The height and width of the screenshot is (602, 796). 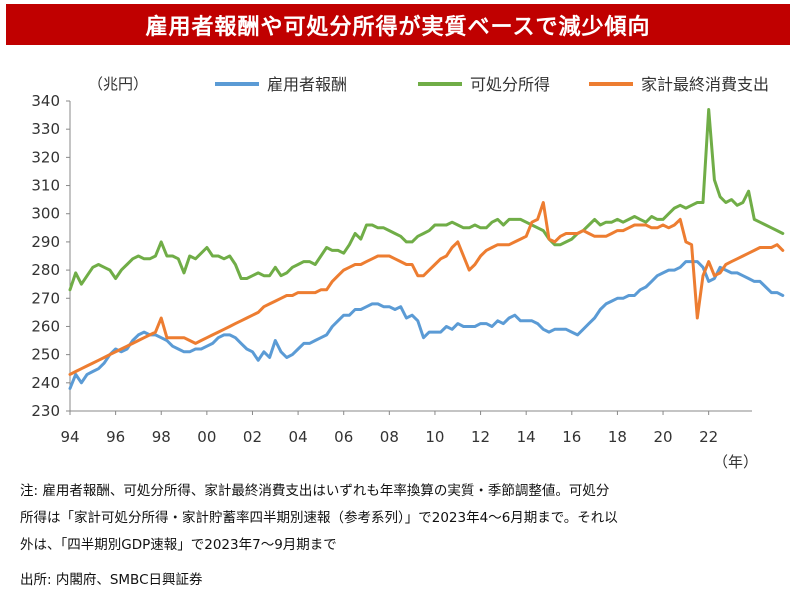 I want to click on y-tick-label: 320, so click(x=45, y=157).